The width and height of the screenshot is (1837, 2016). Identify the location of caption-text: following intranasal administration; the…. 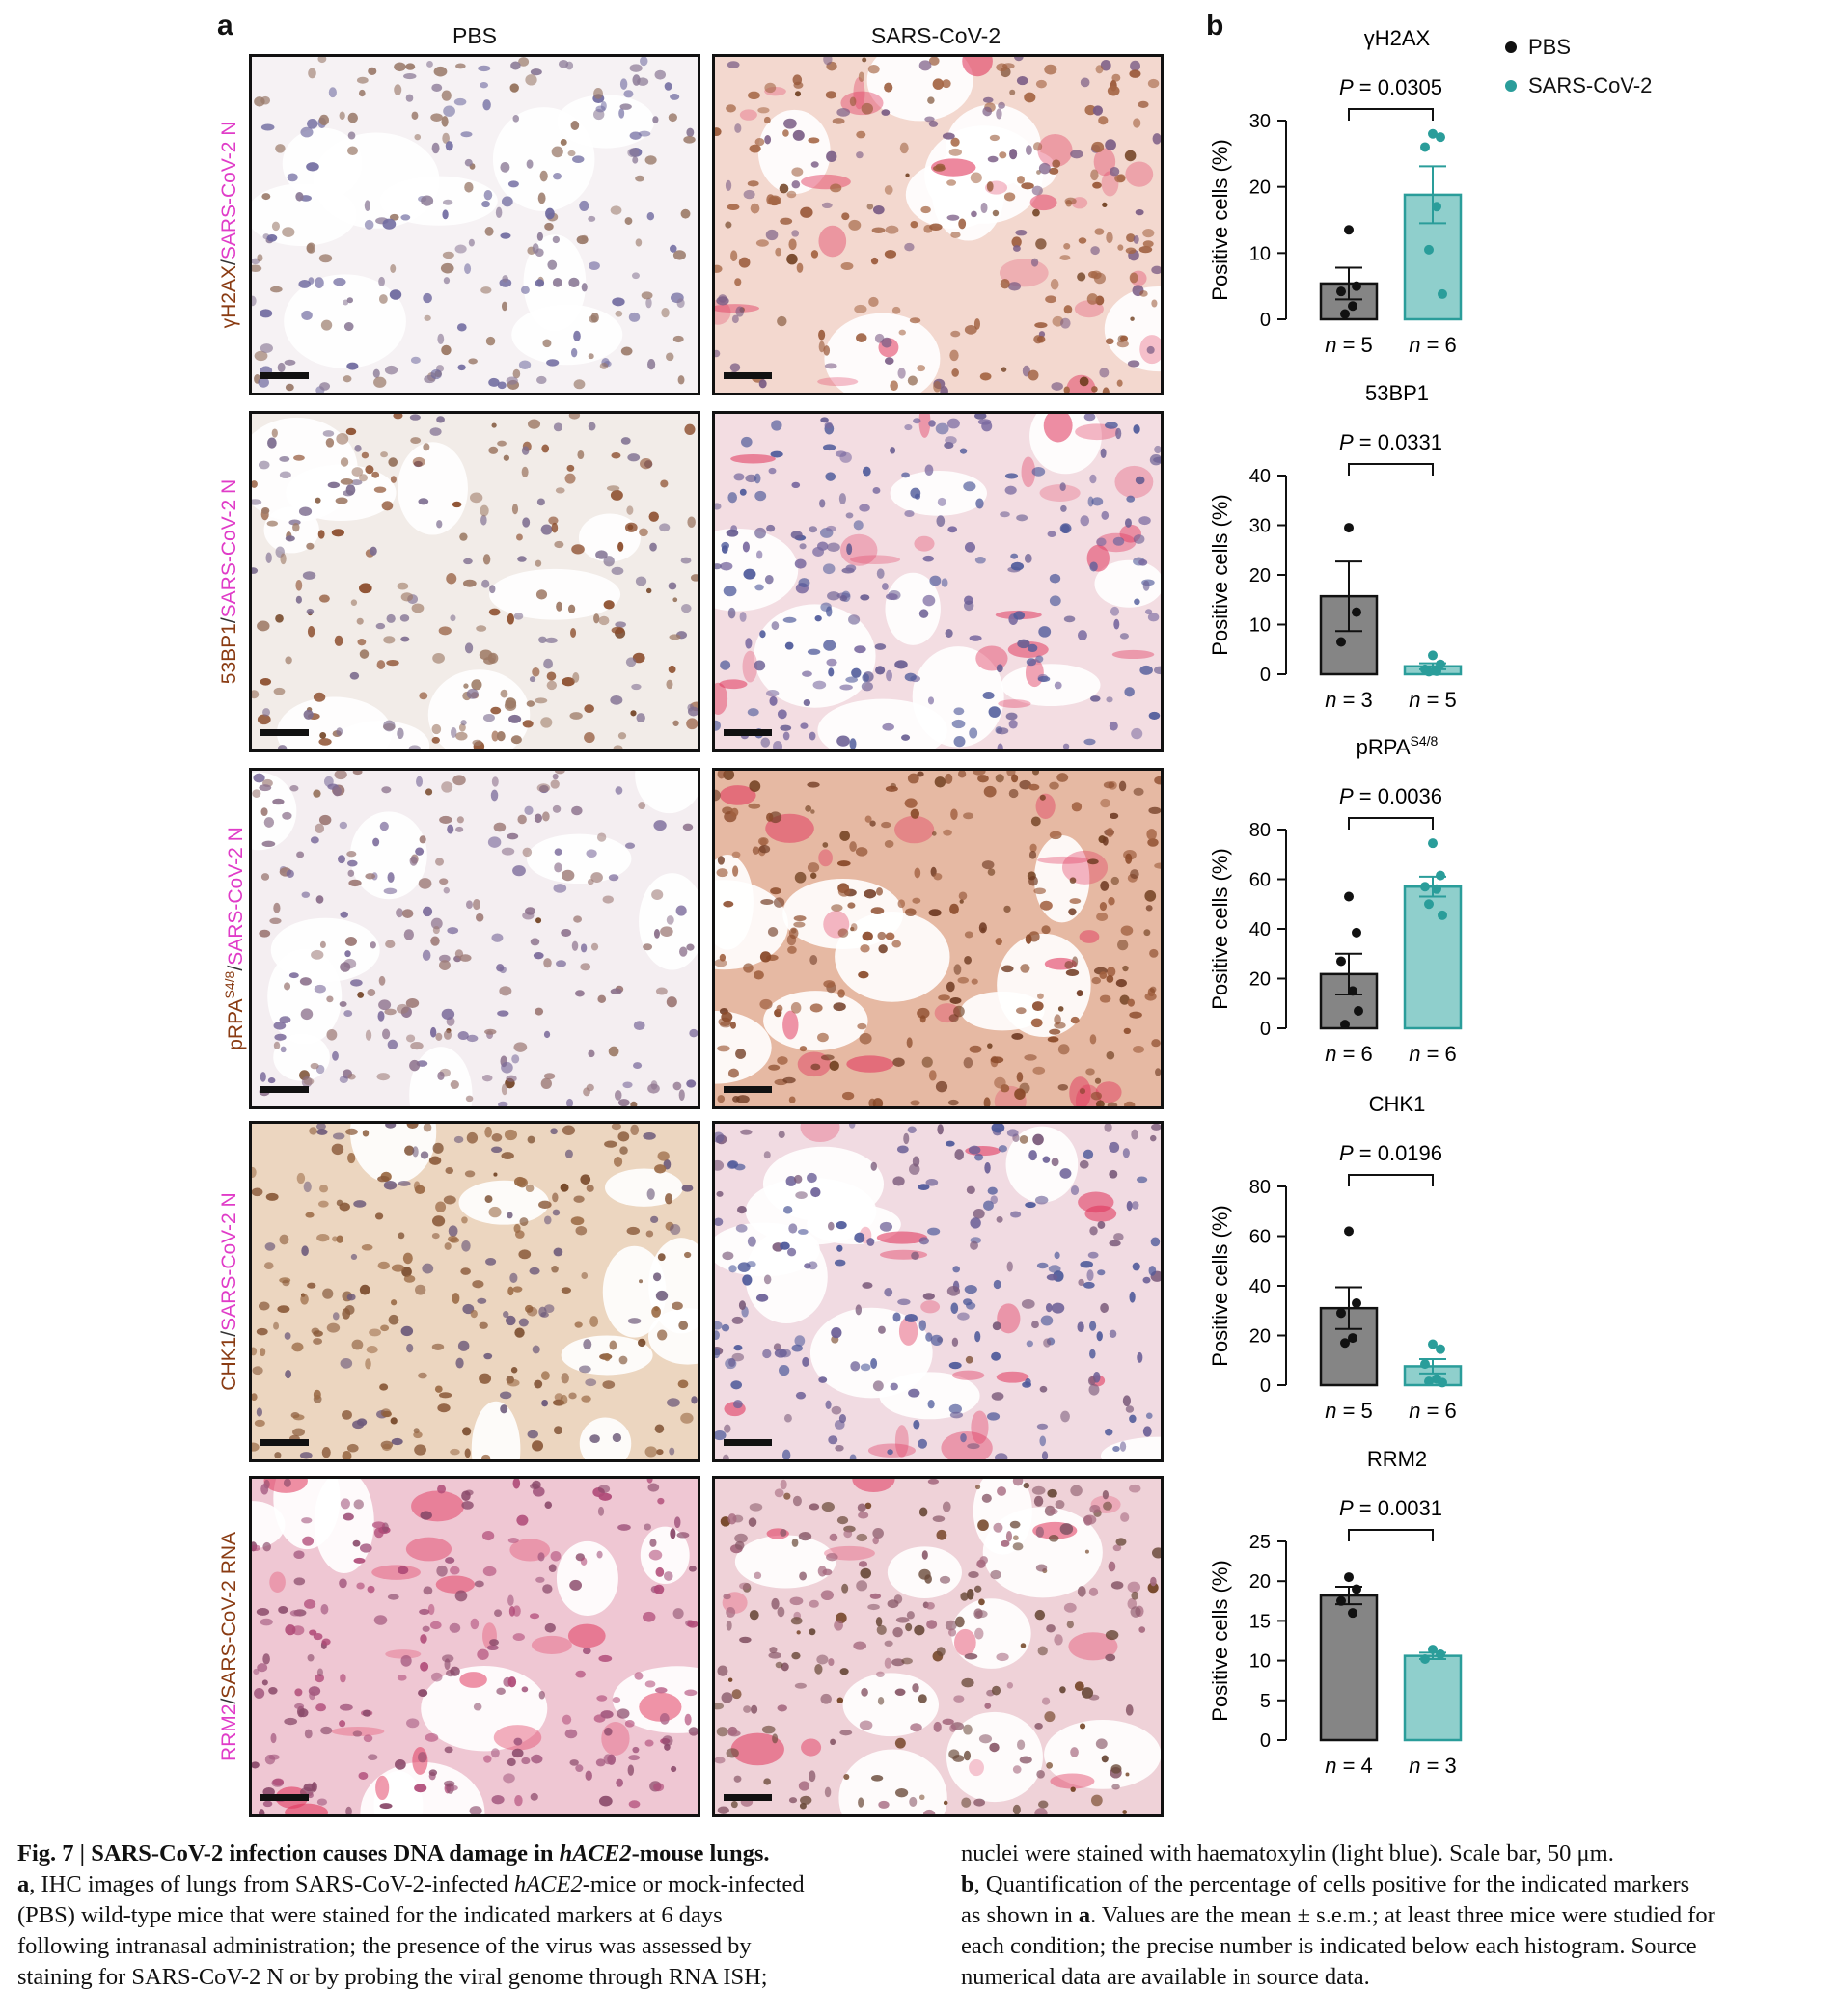
(385, 1946).